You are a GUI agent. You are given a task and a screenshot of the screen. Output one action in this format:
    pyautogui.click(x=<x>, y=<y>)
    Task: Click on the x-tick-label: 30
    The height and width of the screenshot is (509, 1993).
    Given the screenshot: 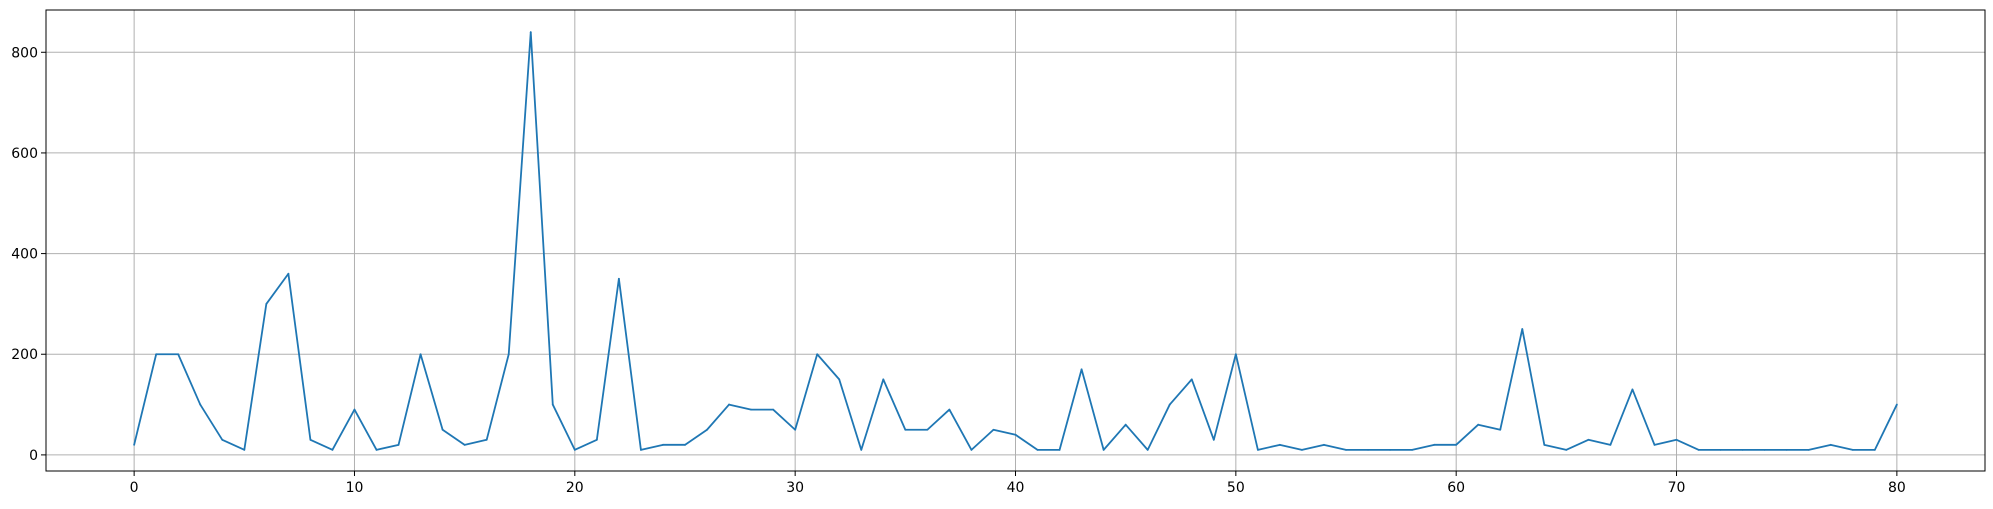 What is the action you would take?
    pyautogui.click(x=795, y=488)
    